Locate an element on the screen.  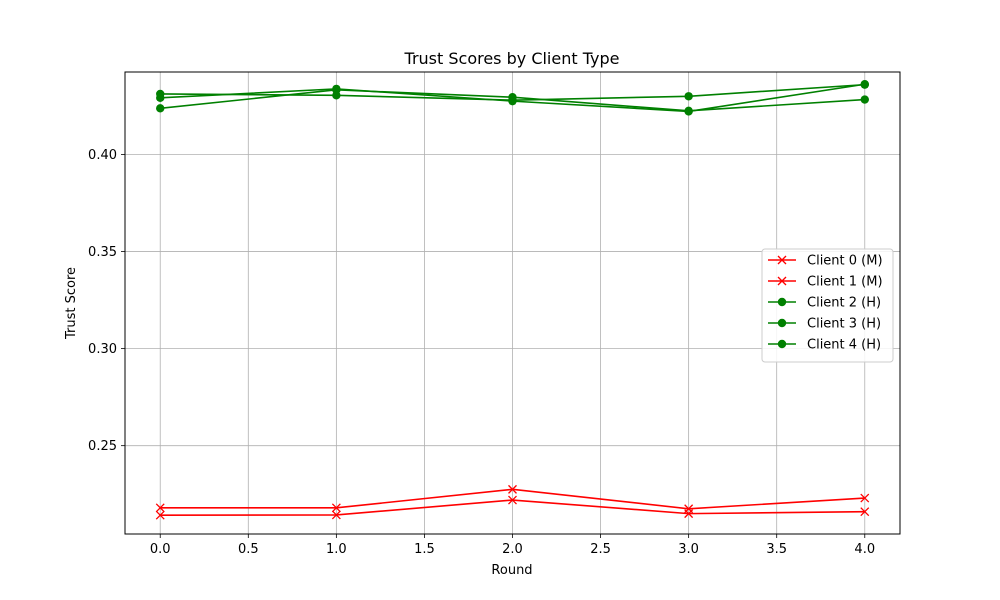
x-tick-label: 4.0 is located at coordinates (864, 549).